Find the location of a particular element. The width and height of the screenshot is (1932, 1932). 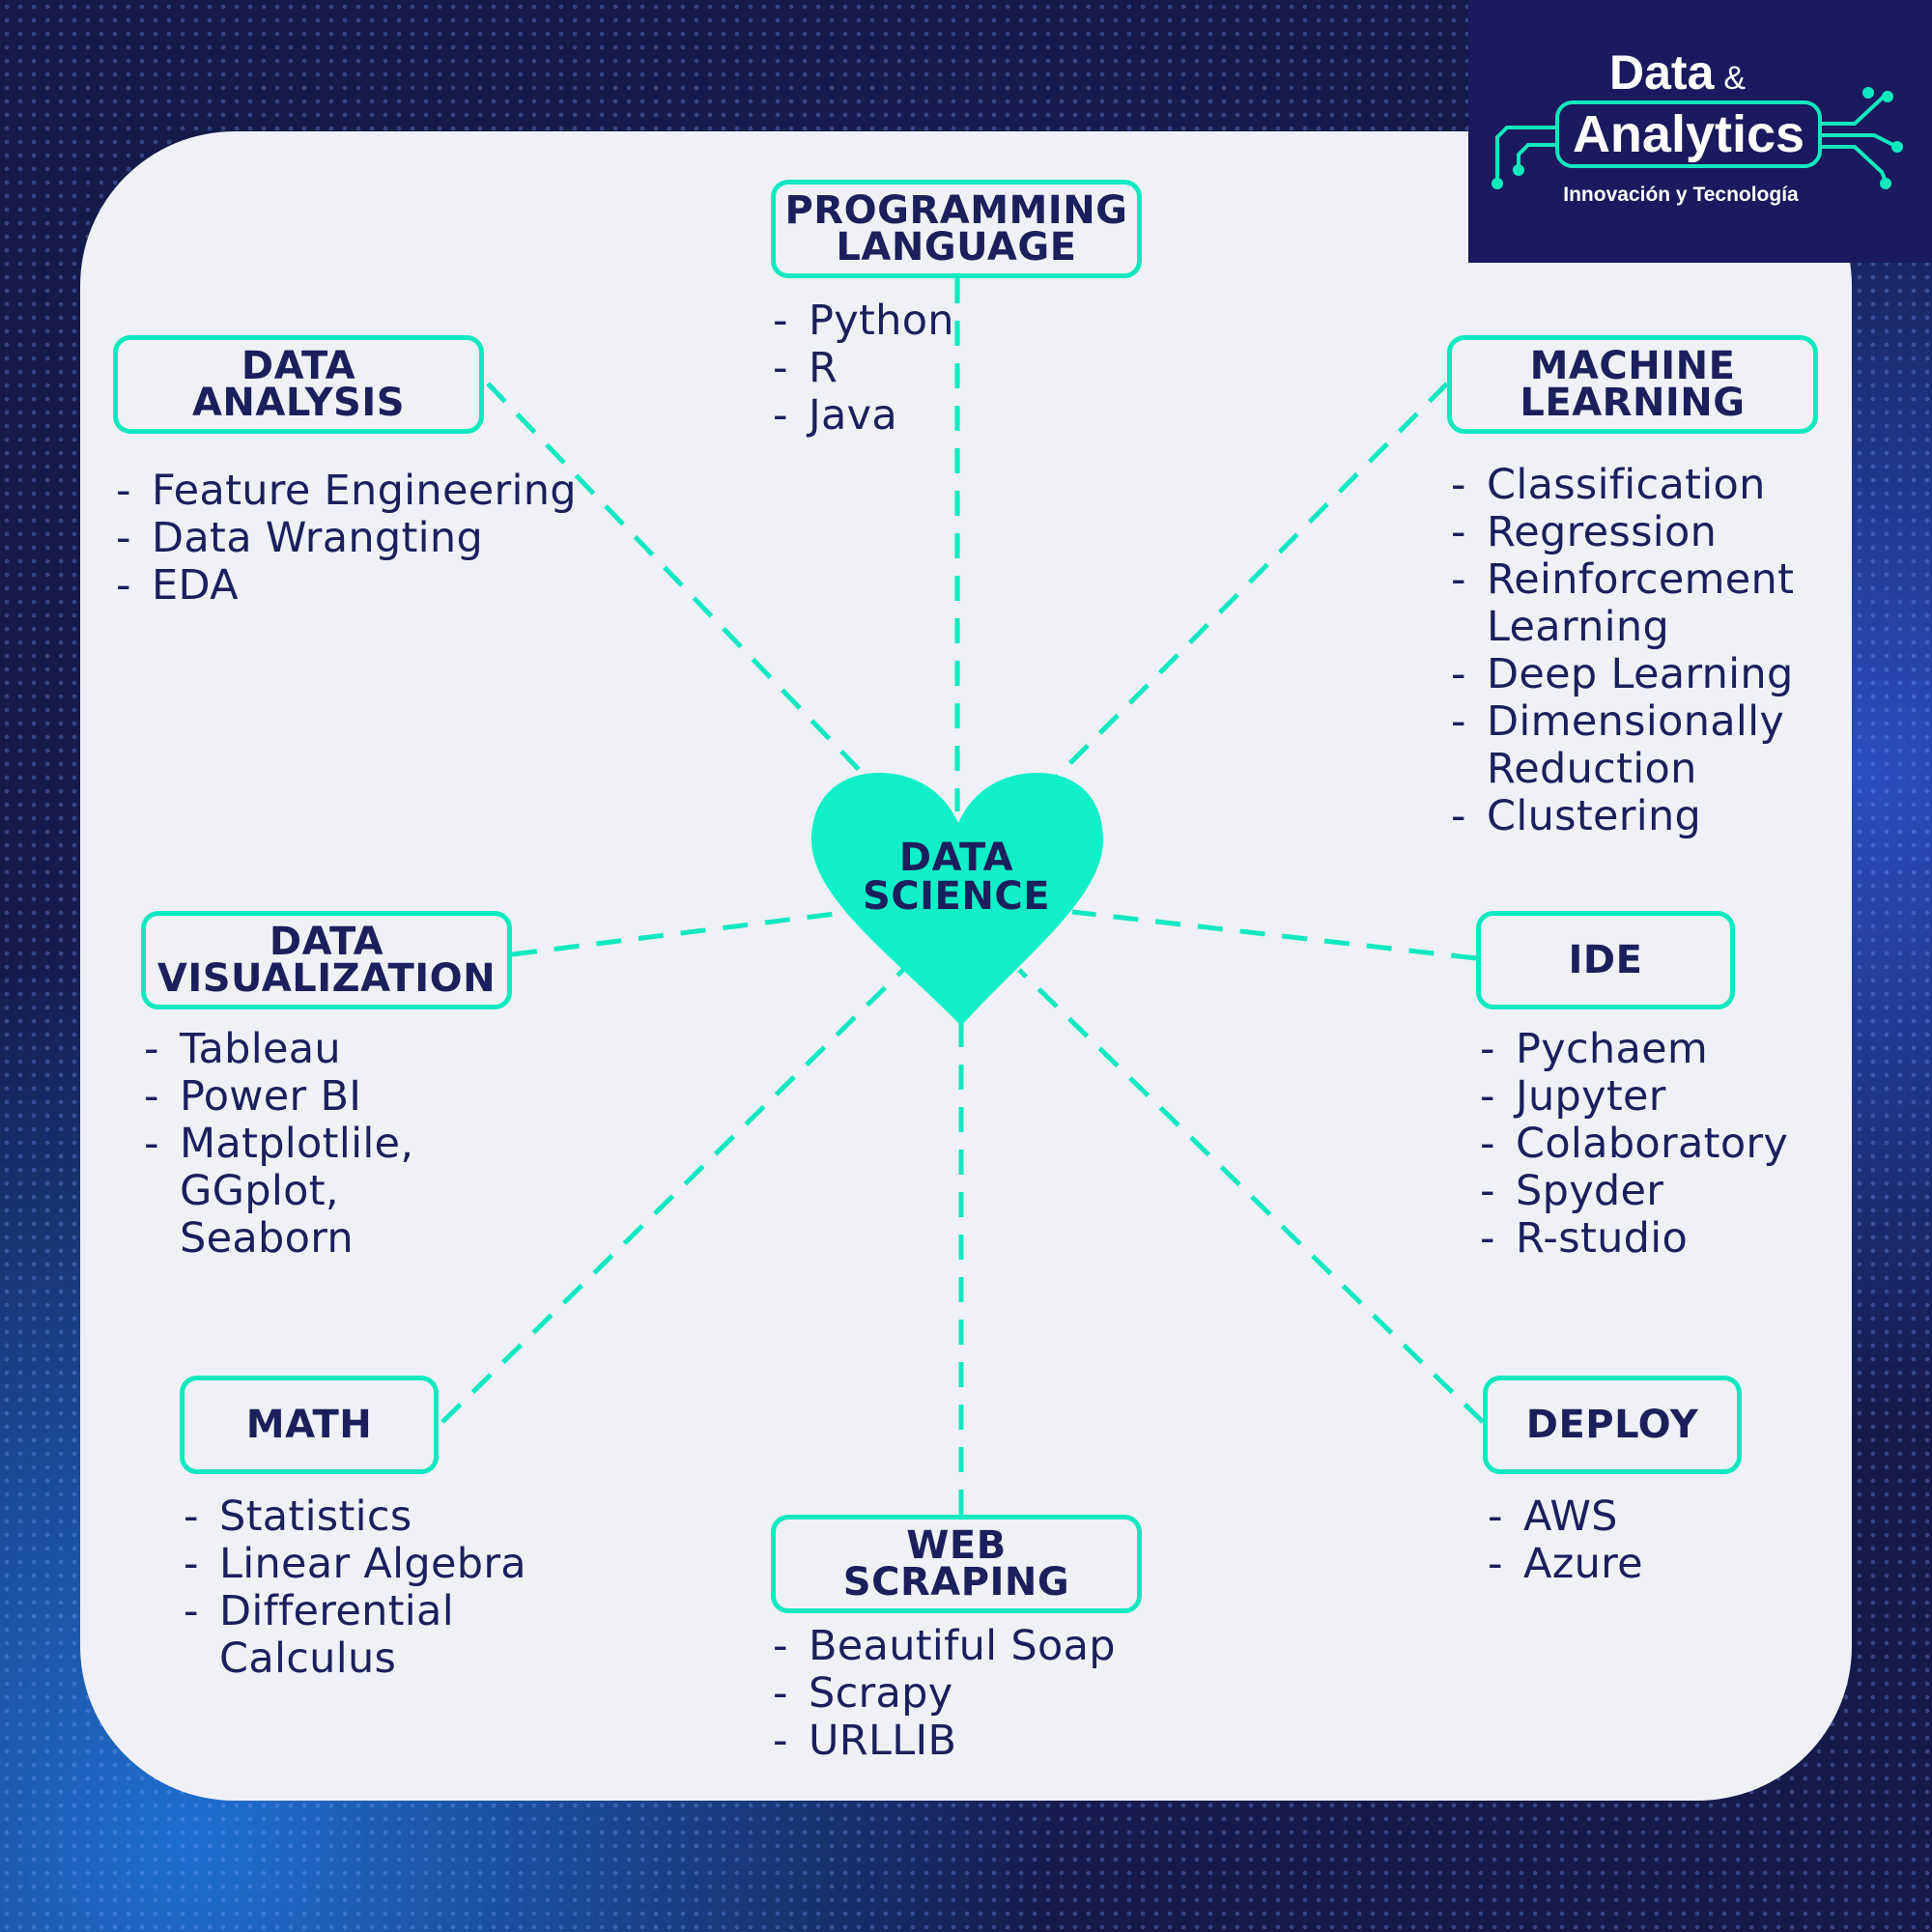

list-programming-language: Python R Java is located at coordinates (863, 369).